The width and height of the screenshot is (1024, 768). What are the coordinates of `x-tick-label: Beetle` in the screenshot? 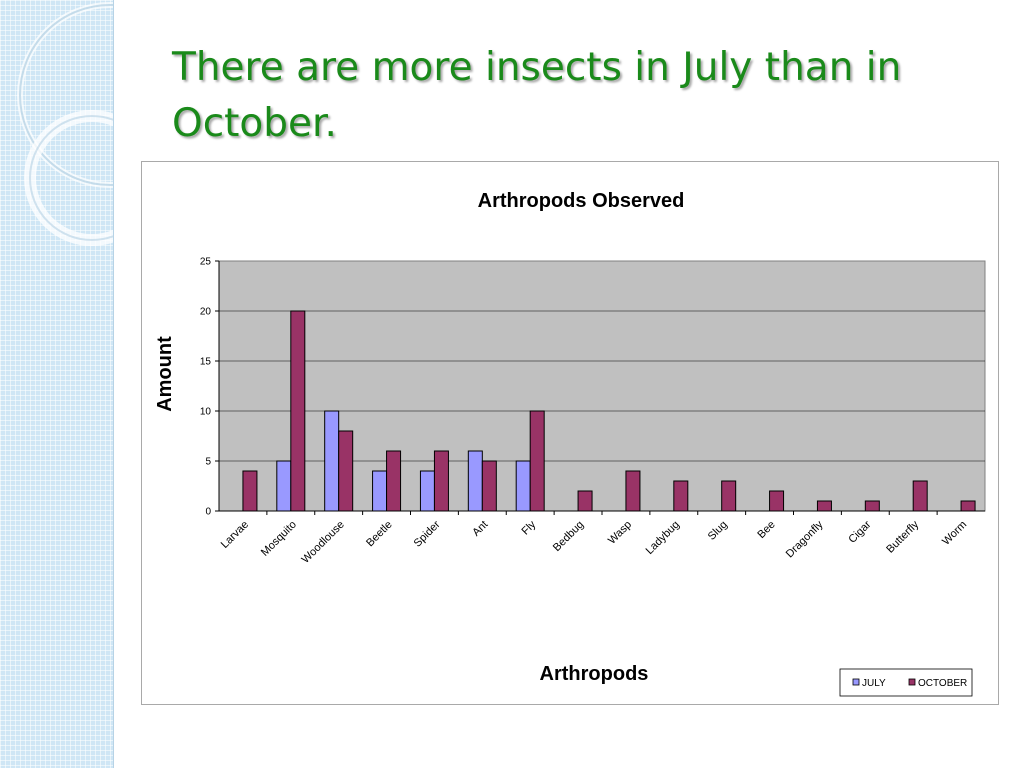 It's located at (379, 534).